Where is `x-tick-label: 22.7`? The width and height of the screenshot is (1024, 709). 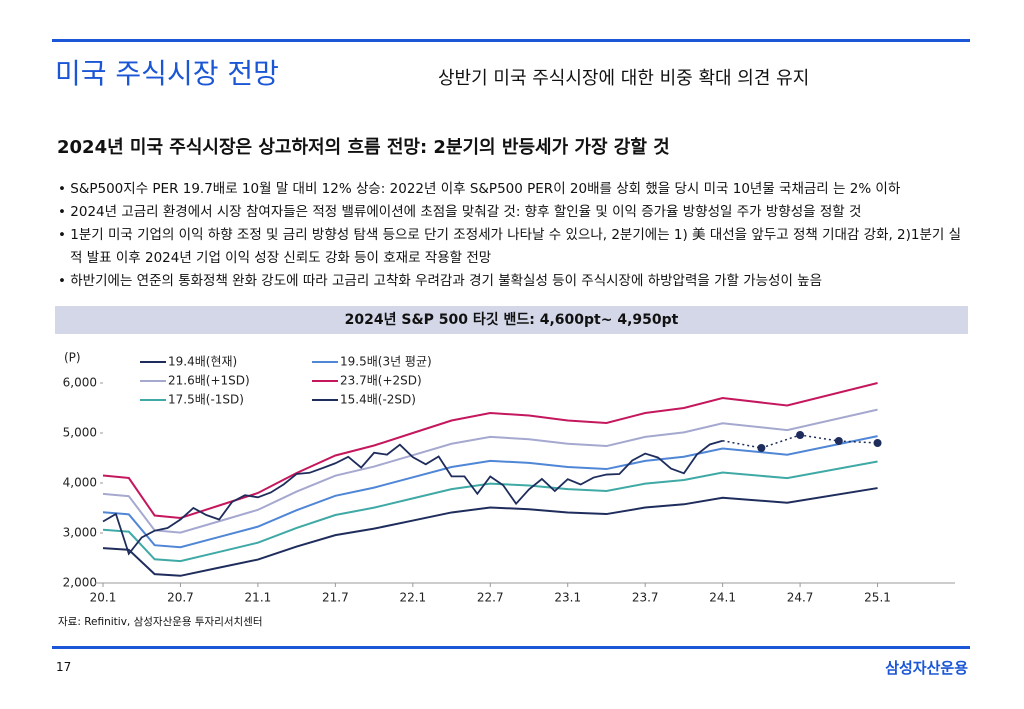
x-tick-label: 22.7 is located at coordinates (490, 598).